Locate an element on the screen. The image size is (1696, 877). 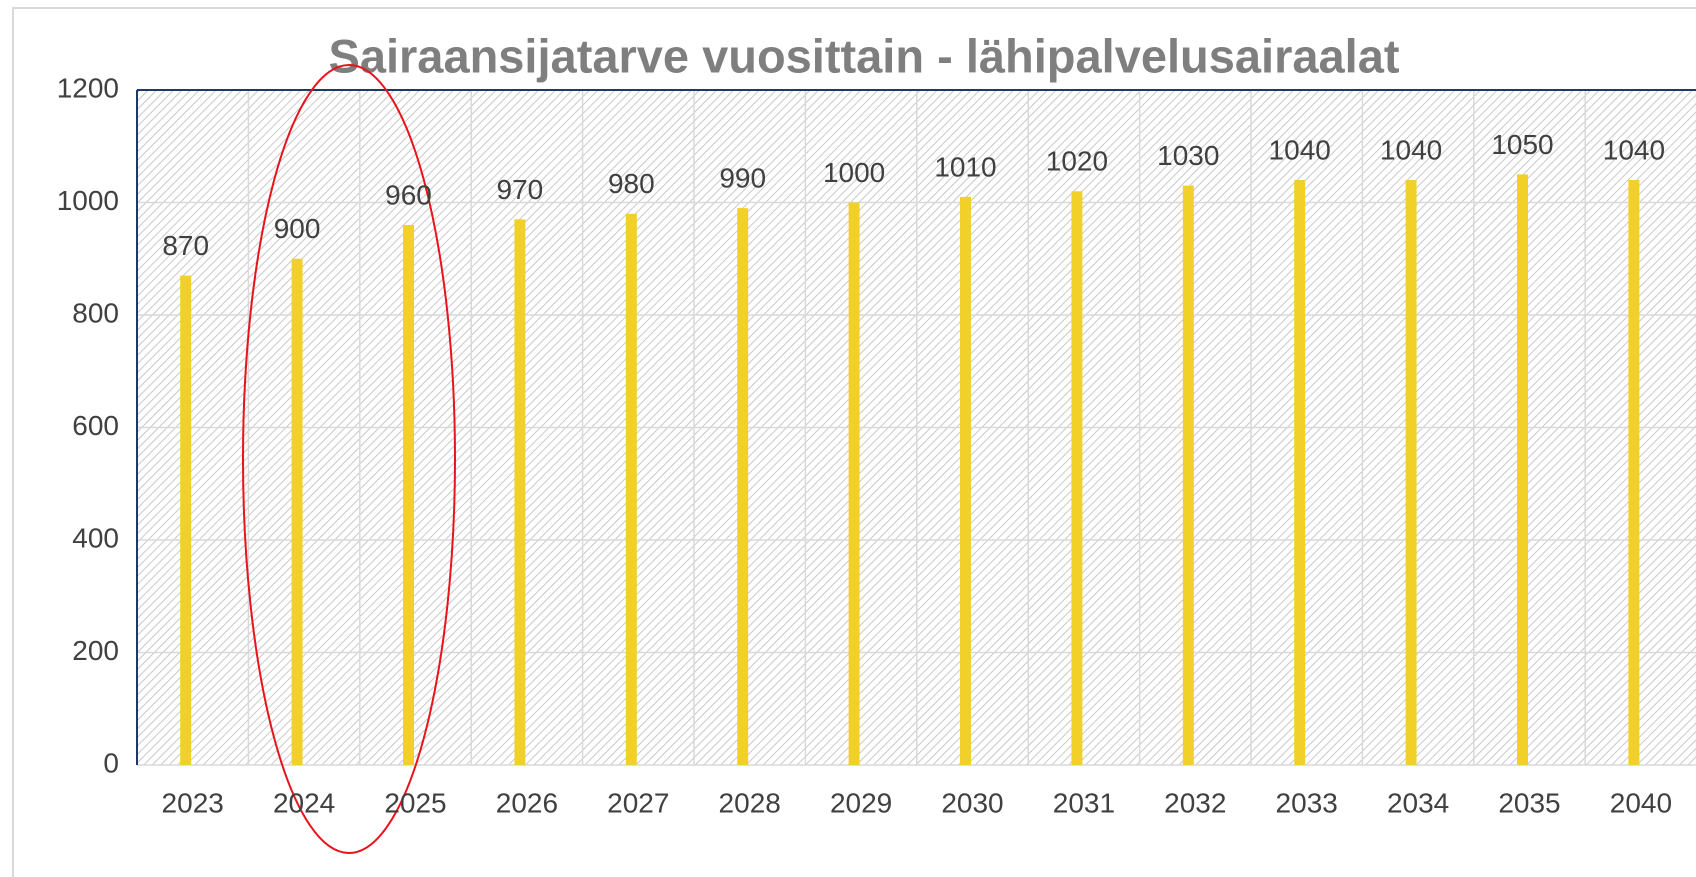
data-label: 1000 is located at coordinates (854, 172).